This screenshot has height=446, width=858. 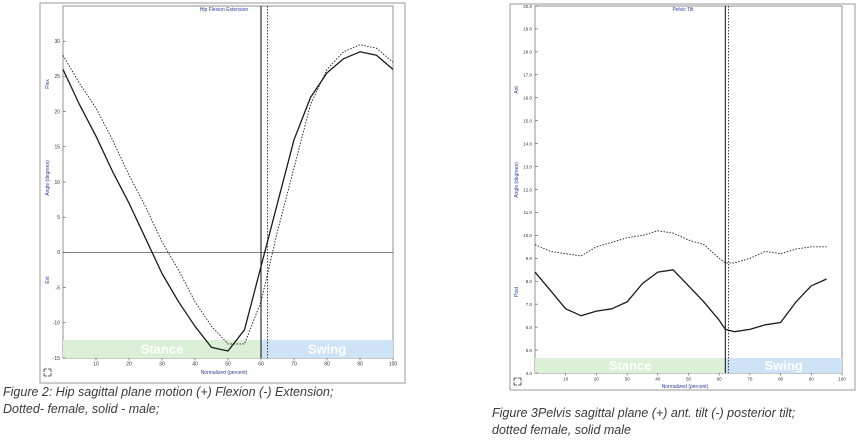 What do you see at coordinates (527, 120) in the screenshot?
I see `y-tick-label: 15.0` at bounding box center [527, 120].